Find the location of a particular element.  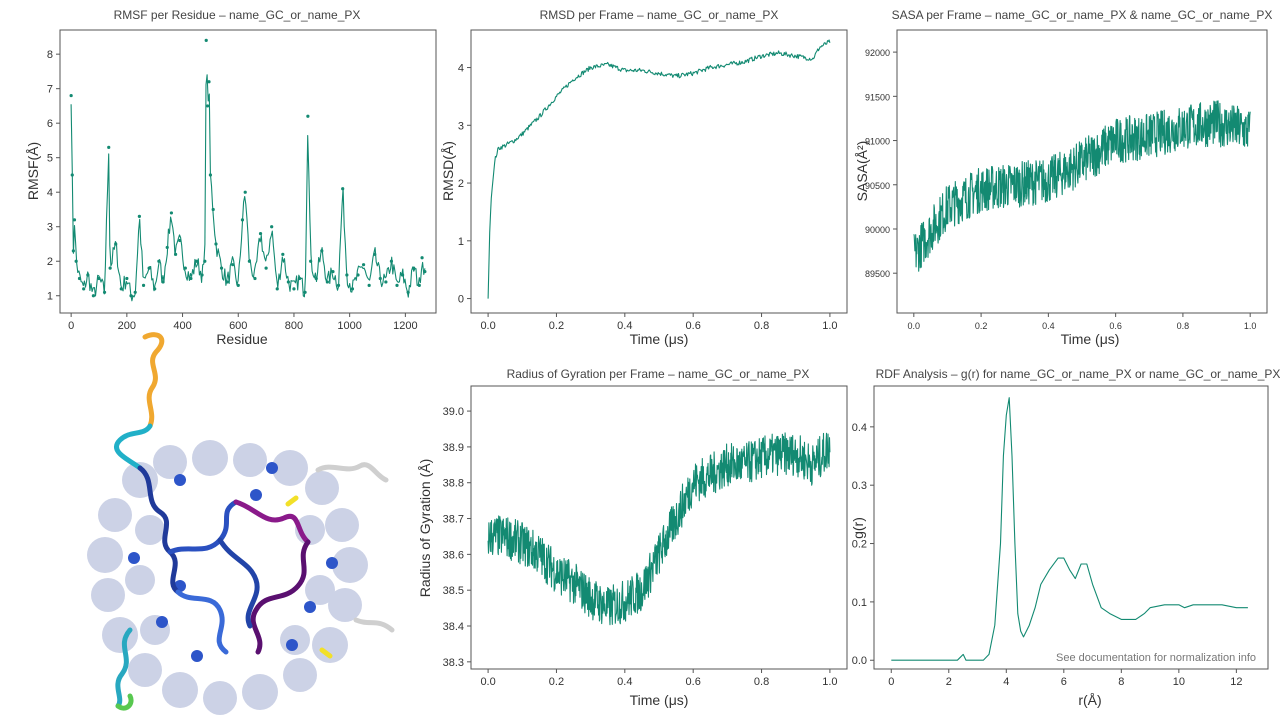

rdf-y-label: g(r) is located at coordinates (858, 528).